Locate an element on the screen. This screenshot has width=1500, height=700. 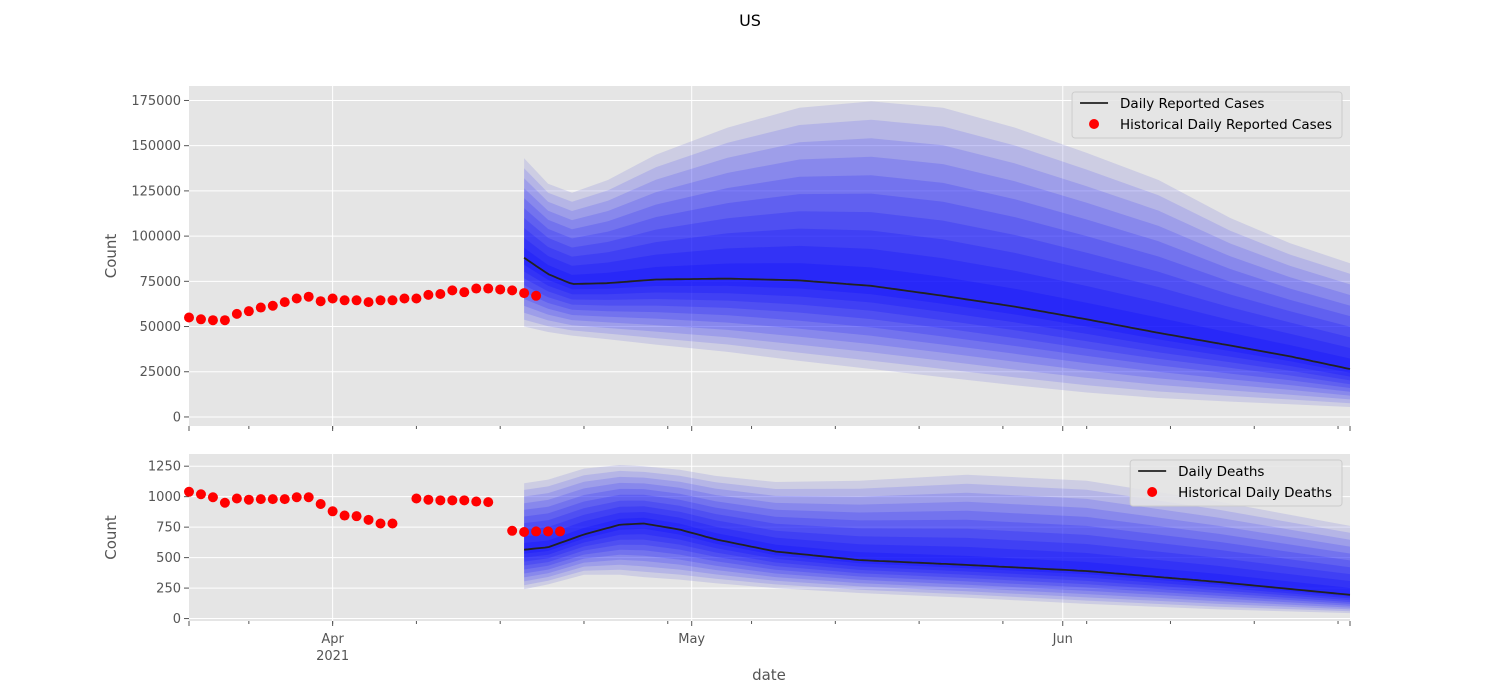
x-tick-label: May is located at coordinates (691, 639).